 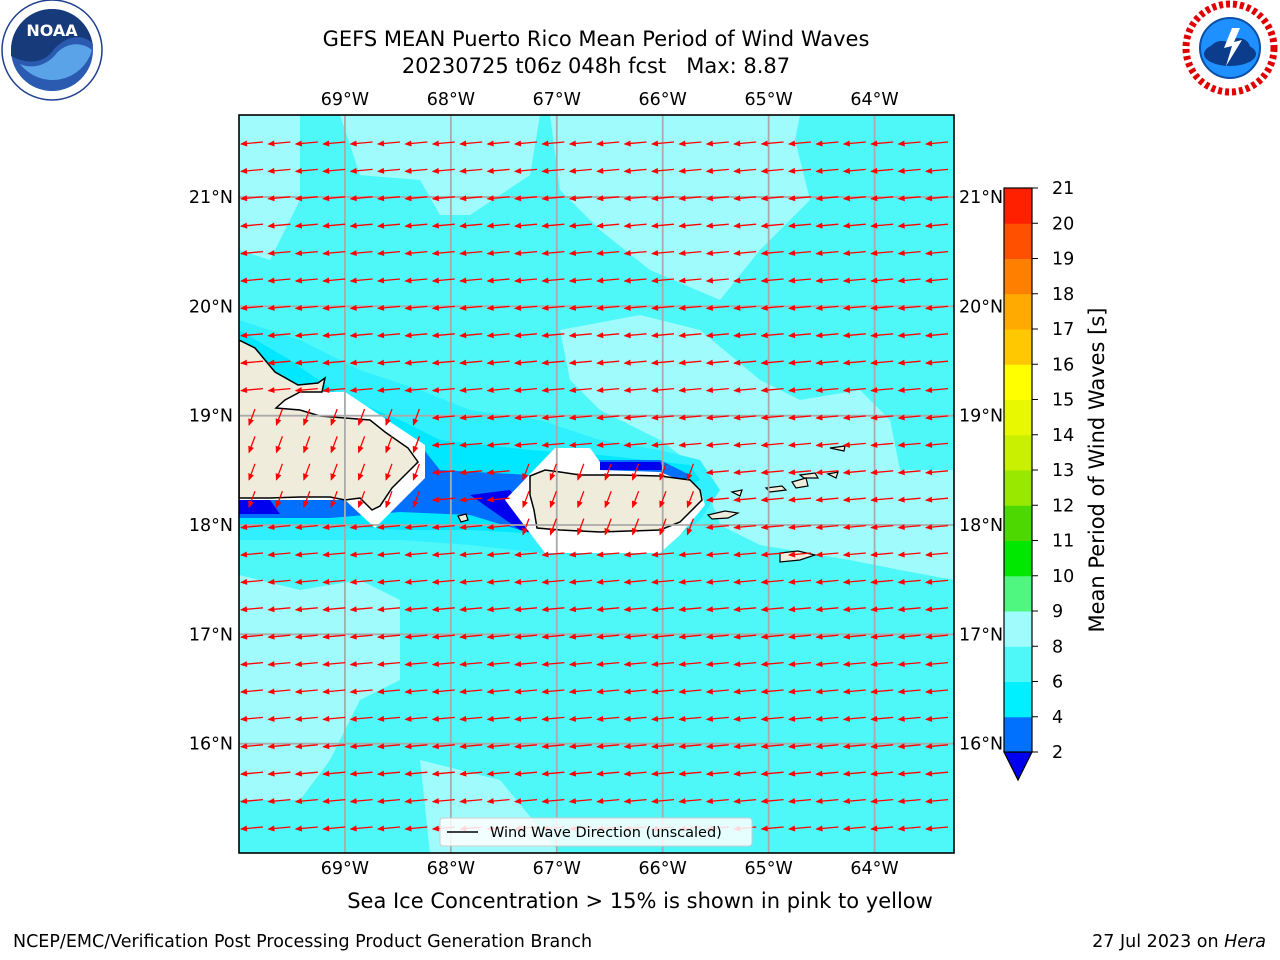 I want to click on colorbar-title: Mean Period of Wind Waves [s], so click(x=1097, y=470).